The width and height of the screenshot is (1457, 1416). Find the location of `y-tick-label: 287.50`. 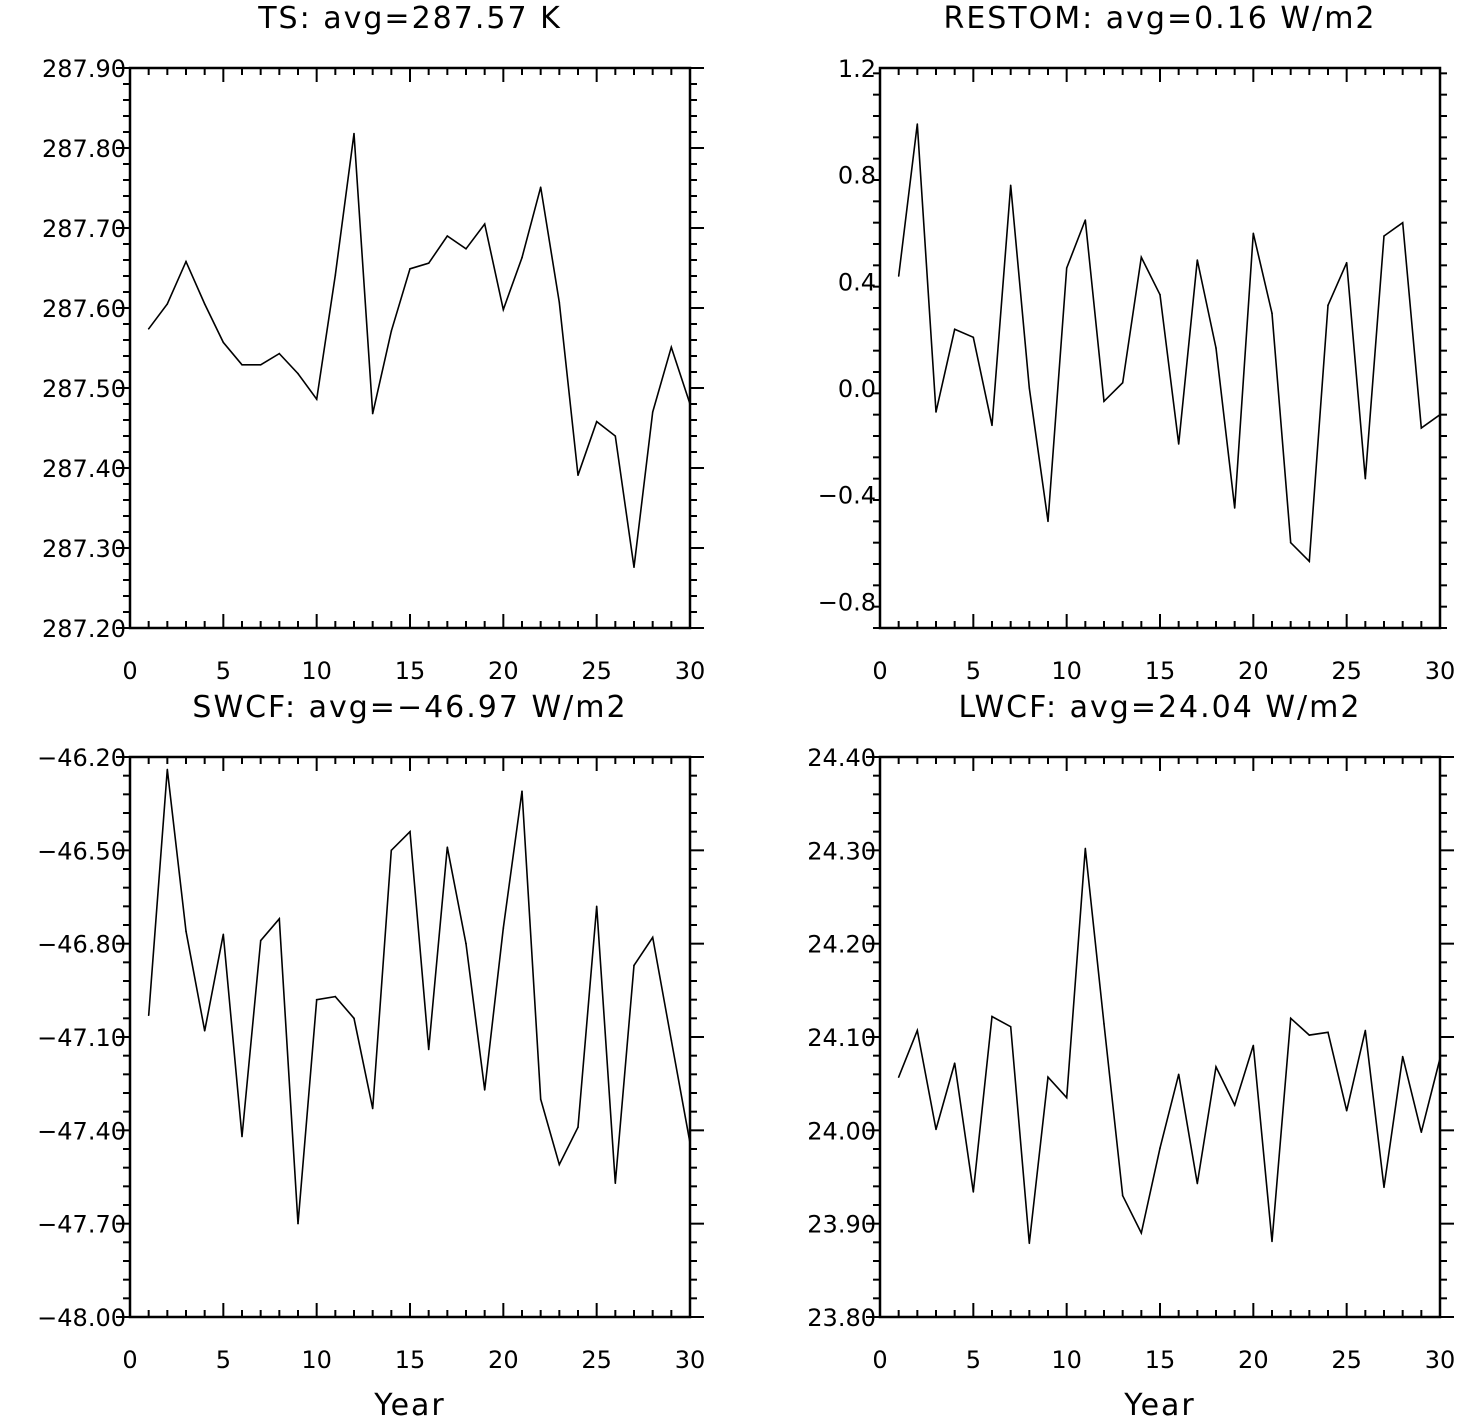

y-tick-label: 287.50 is located at coordinates (84, 389).